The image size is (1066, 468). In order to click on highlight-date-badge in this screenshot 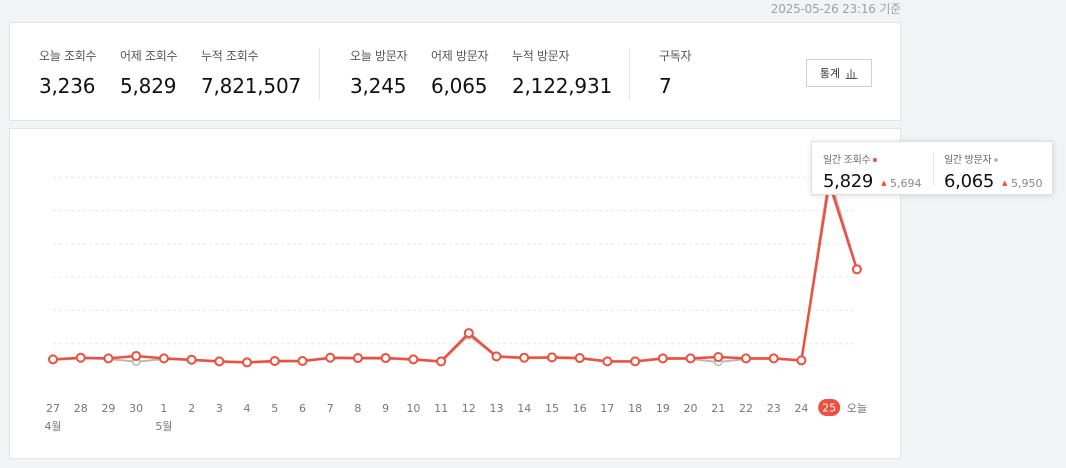, I will do `click(829, 407)`.